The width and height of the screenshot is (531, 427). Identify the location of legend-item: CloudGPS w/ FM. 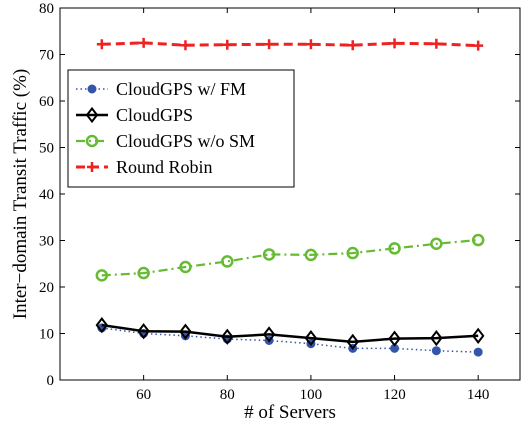
(161, 89).